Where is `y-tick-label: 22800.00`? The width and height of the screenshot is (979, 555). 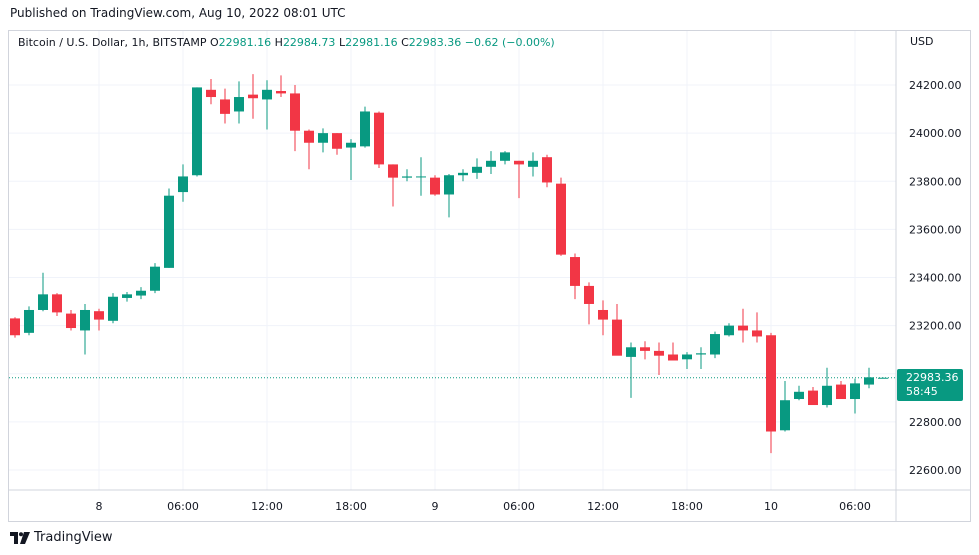
y-tick-label: 22800.00 is located at coordinates (935, 422).